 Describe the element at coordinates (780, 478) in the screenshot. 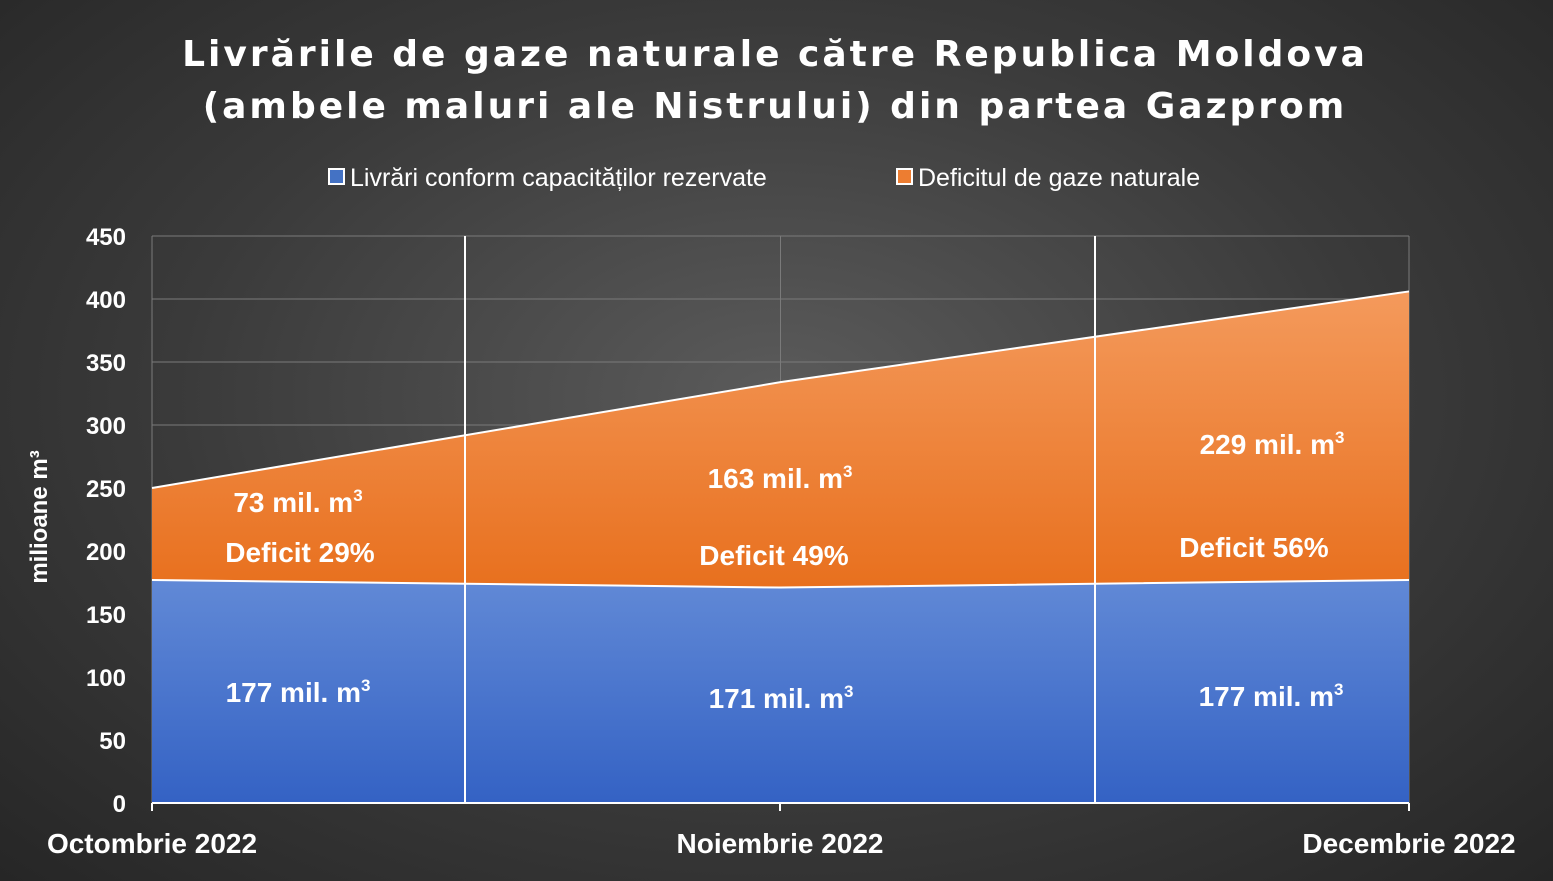

I see `label-deficit-noi: 163 mil. m3` at that location.